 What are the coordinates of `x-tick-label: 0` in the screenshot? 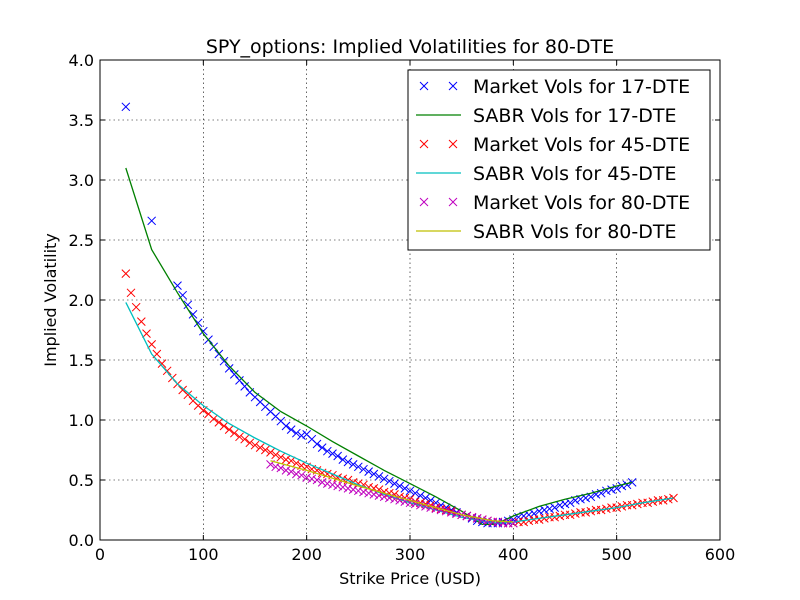 It's located at (100, 554).